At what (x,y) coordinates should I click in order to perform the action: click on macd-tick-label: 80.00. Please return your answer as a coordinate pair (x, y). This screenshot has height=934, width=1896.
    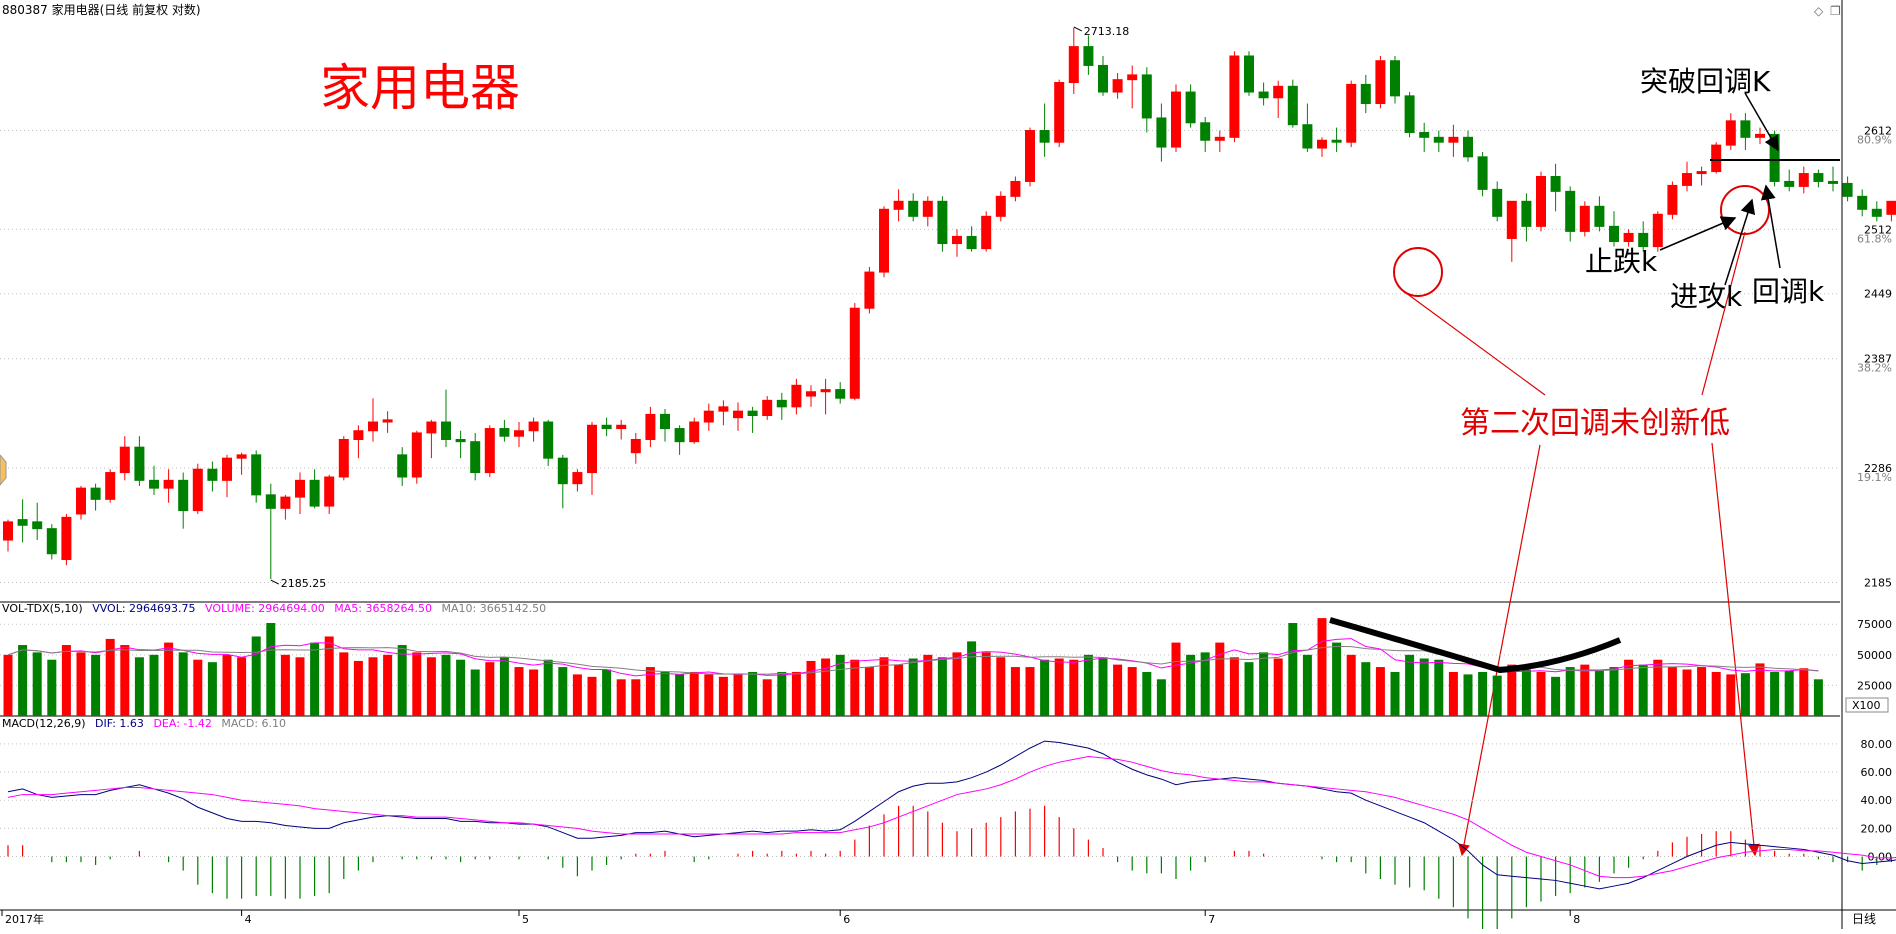
    Looking at the image, I should click on (1877, 744).